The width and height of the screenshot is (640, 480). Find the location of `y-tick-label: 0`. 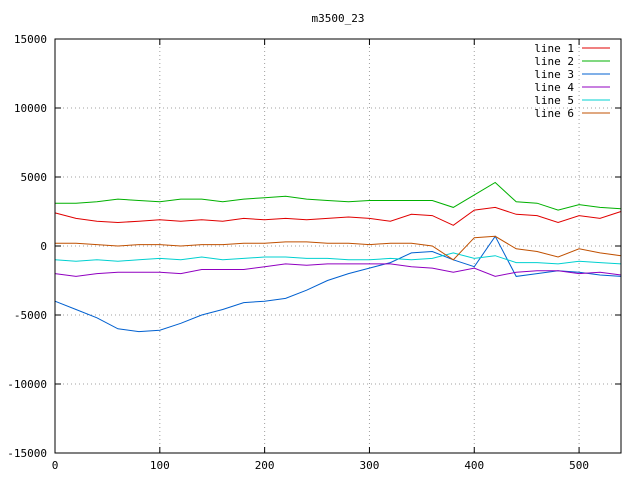

y-tick-label: 0 is located at coordinates (43, 246).